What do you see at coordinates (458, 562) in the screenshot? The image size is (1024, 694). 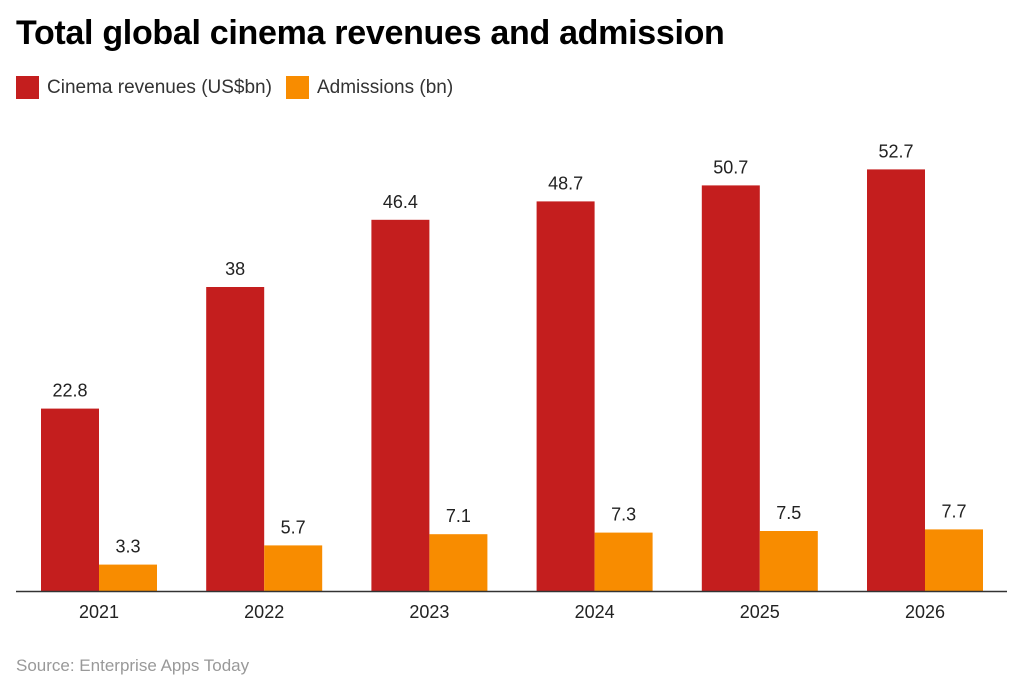 I see `bar-admissions-2023` at bounding box center [458, 562].